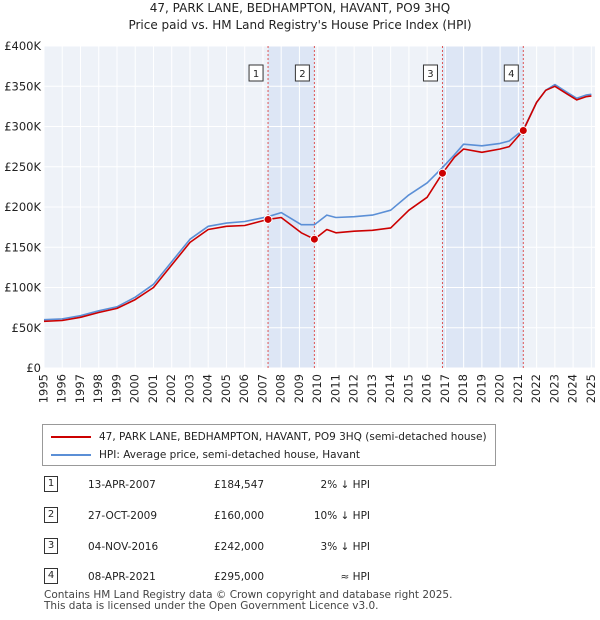  Describe the element at coordinates (300, 517) in the screenshot. I see `transaction-row: 2 27-OCT-2009 £160,000 10% ↓ HPI` at that location.